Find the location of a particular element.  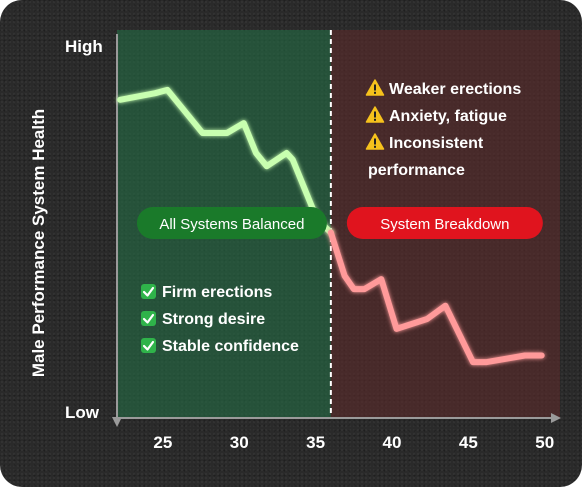

x-tick-label: 45 is located at coordinates (468, 442).